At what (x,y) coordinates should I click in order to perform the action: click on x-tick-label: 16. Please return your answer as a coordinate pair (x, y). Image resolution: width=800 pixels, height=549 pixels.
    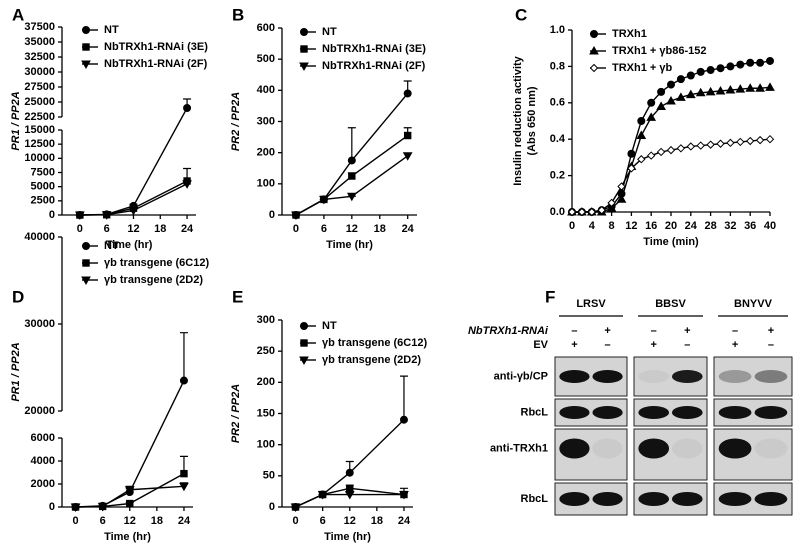
    Looking at the image, I should click on (651, 226).